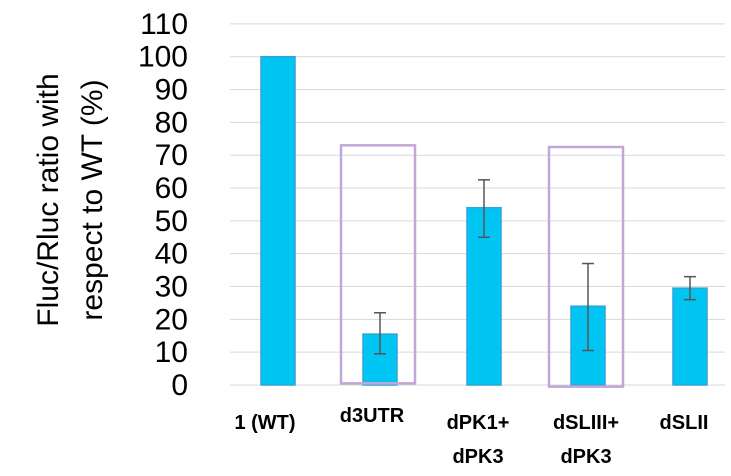 This screenshot has height=476, width=731. I want to click on y-tick-label: 110, so click(164, 24).